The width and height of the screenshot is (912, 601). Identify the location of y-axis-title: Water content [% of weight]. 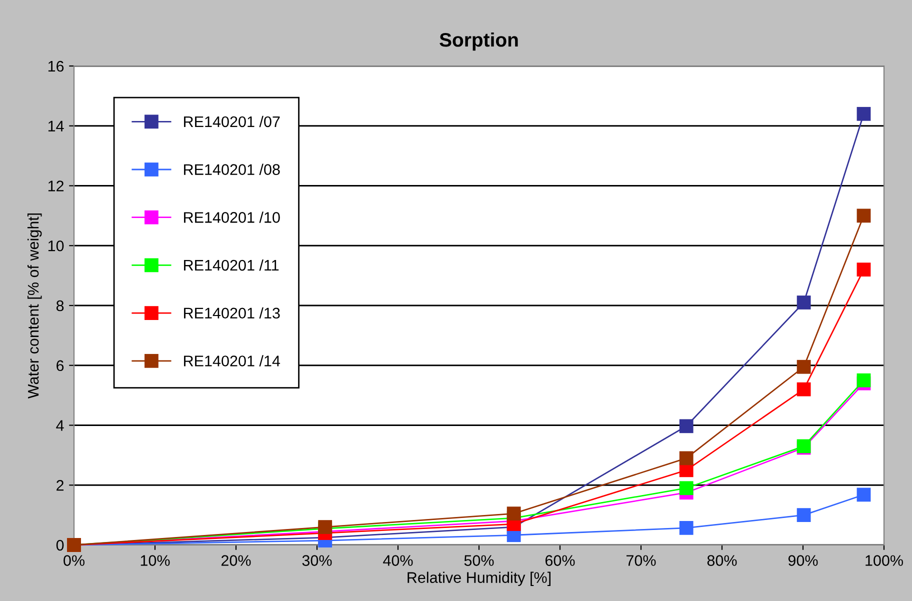
(34, 306).